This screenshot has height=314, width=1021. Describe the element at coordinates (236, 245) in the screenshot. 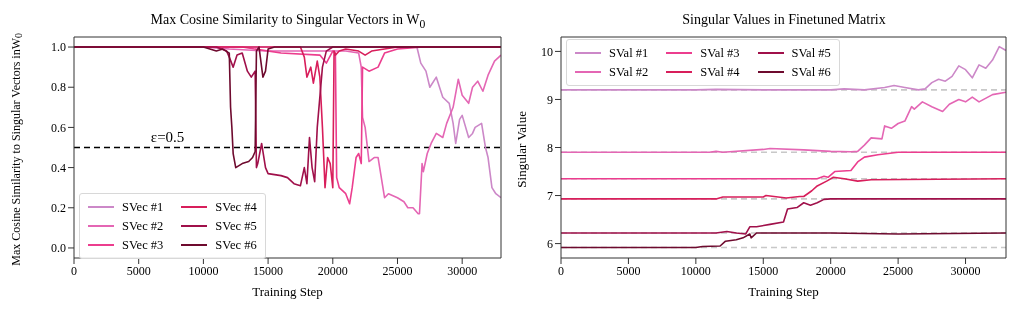

I see `legend-label: SVec #6` at that location.